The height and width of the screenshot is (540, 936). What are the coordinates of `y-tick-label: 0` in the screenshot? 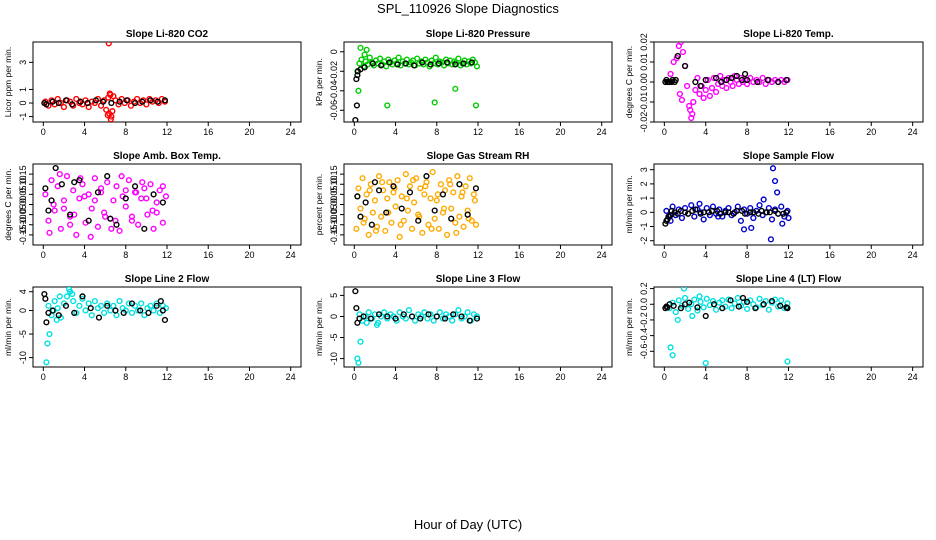 It's located at (334, 51).